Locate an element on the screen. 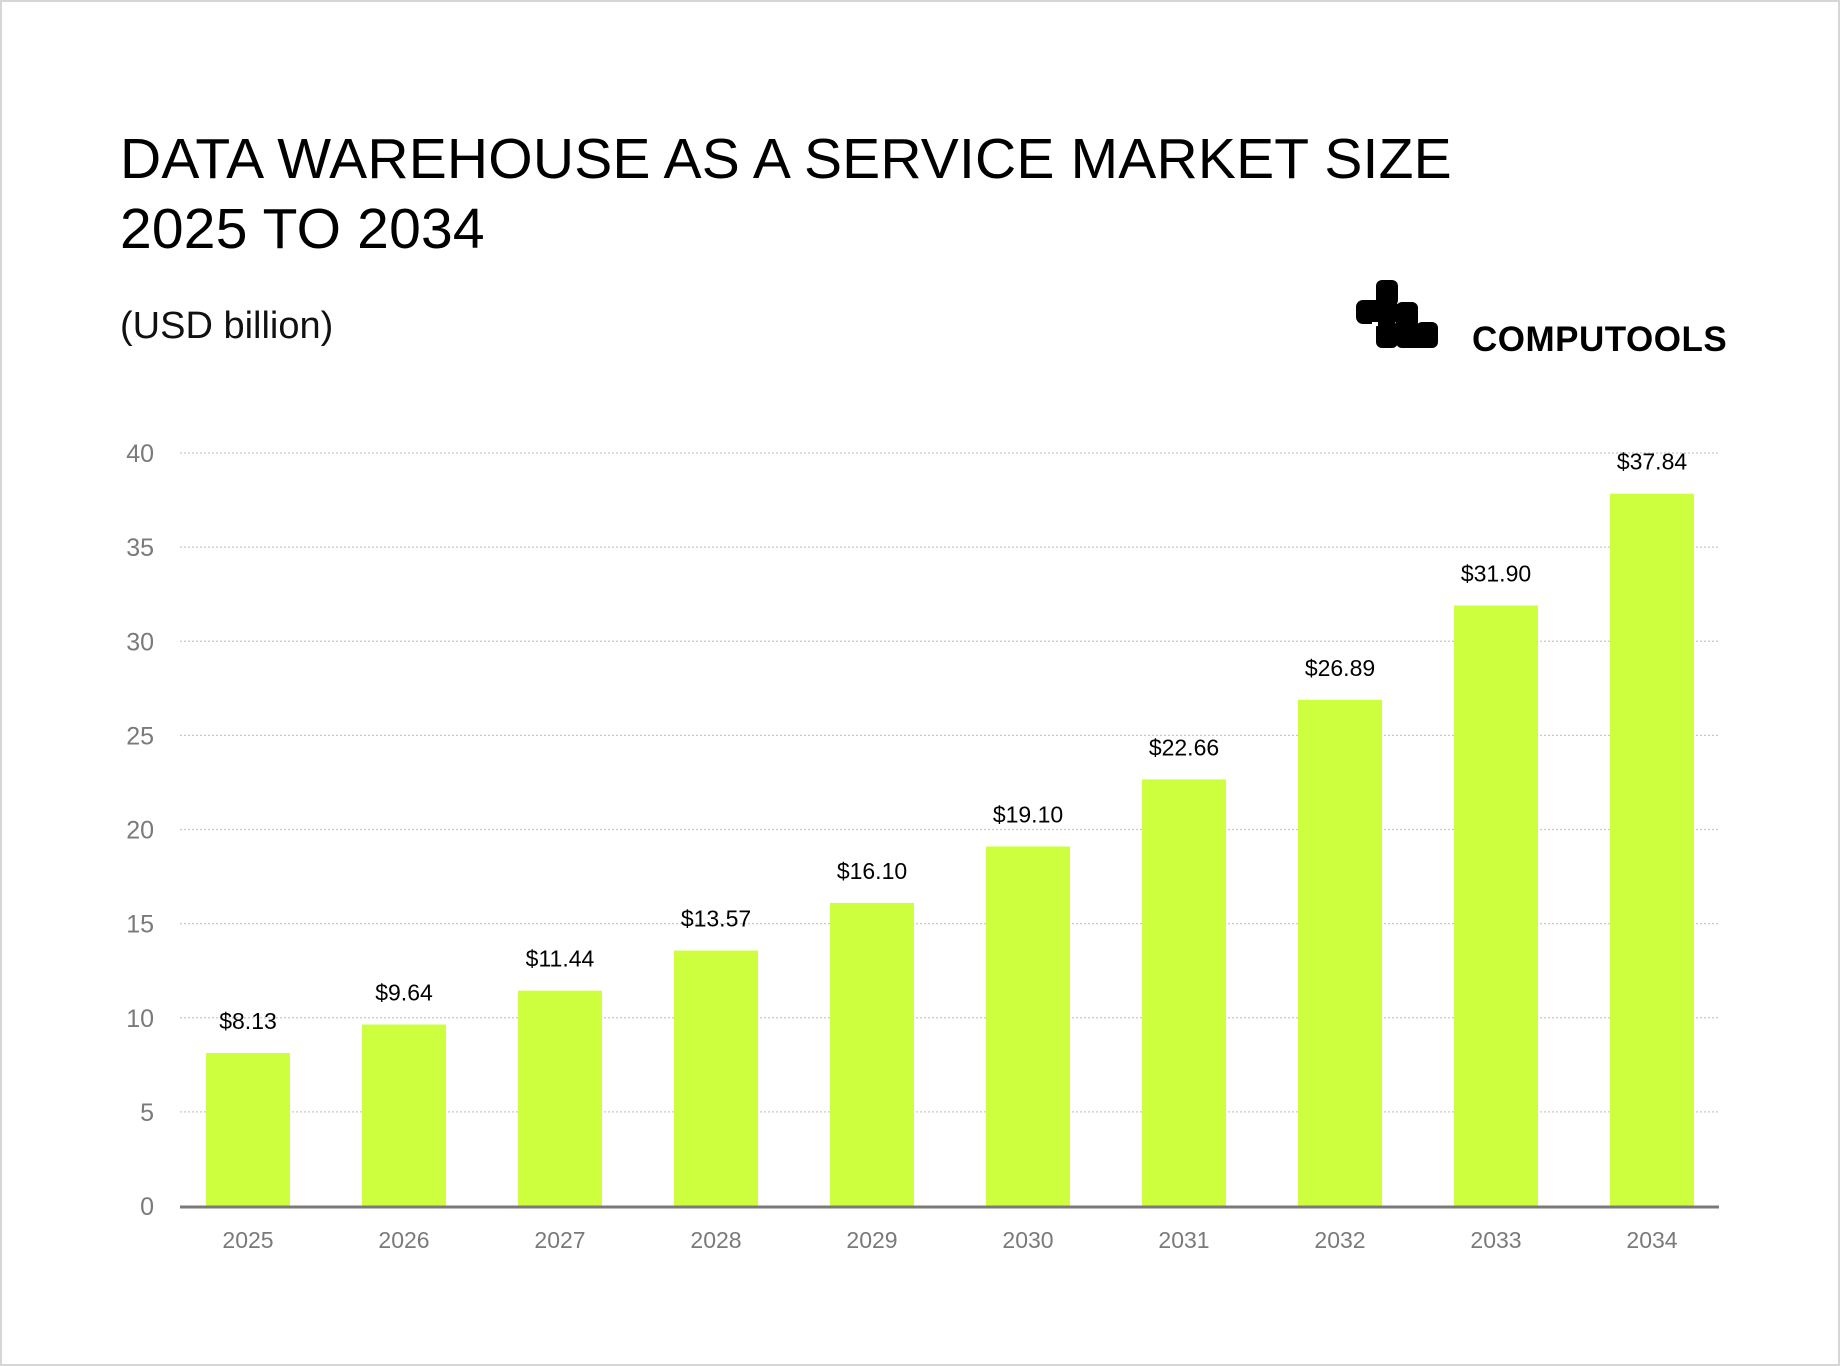  y-tick-label: 10 is located at coordinates (140, 1019).